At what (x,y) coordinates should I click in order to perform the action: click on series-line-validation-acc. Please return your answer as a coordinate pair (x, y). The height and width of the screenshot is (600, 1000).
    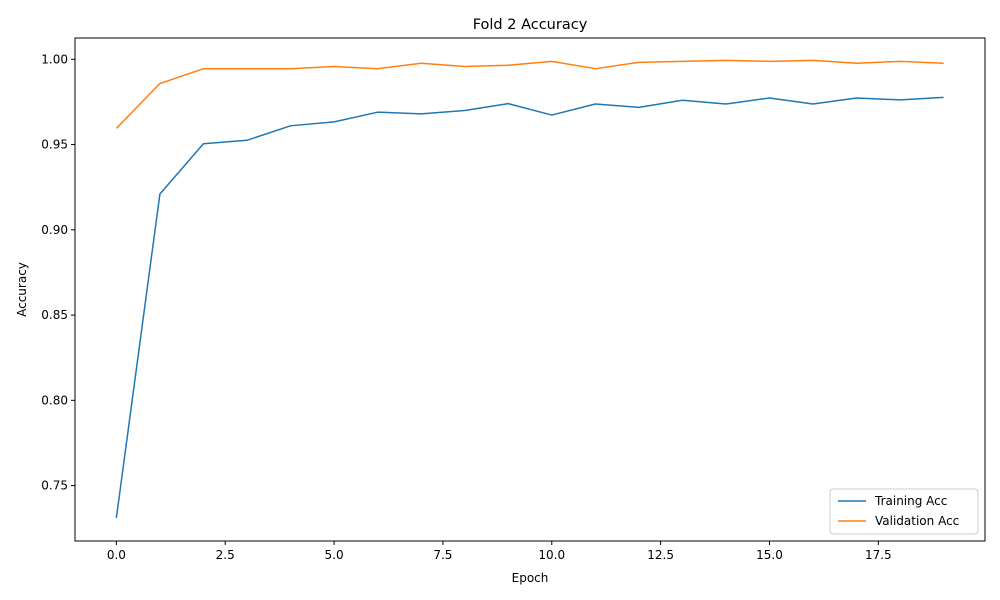
    Looking at the image, I should click on (529, 94).